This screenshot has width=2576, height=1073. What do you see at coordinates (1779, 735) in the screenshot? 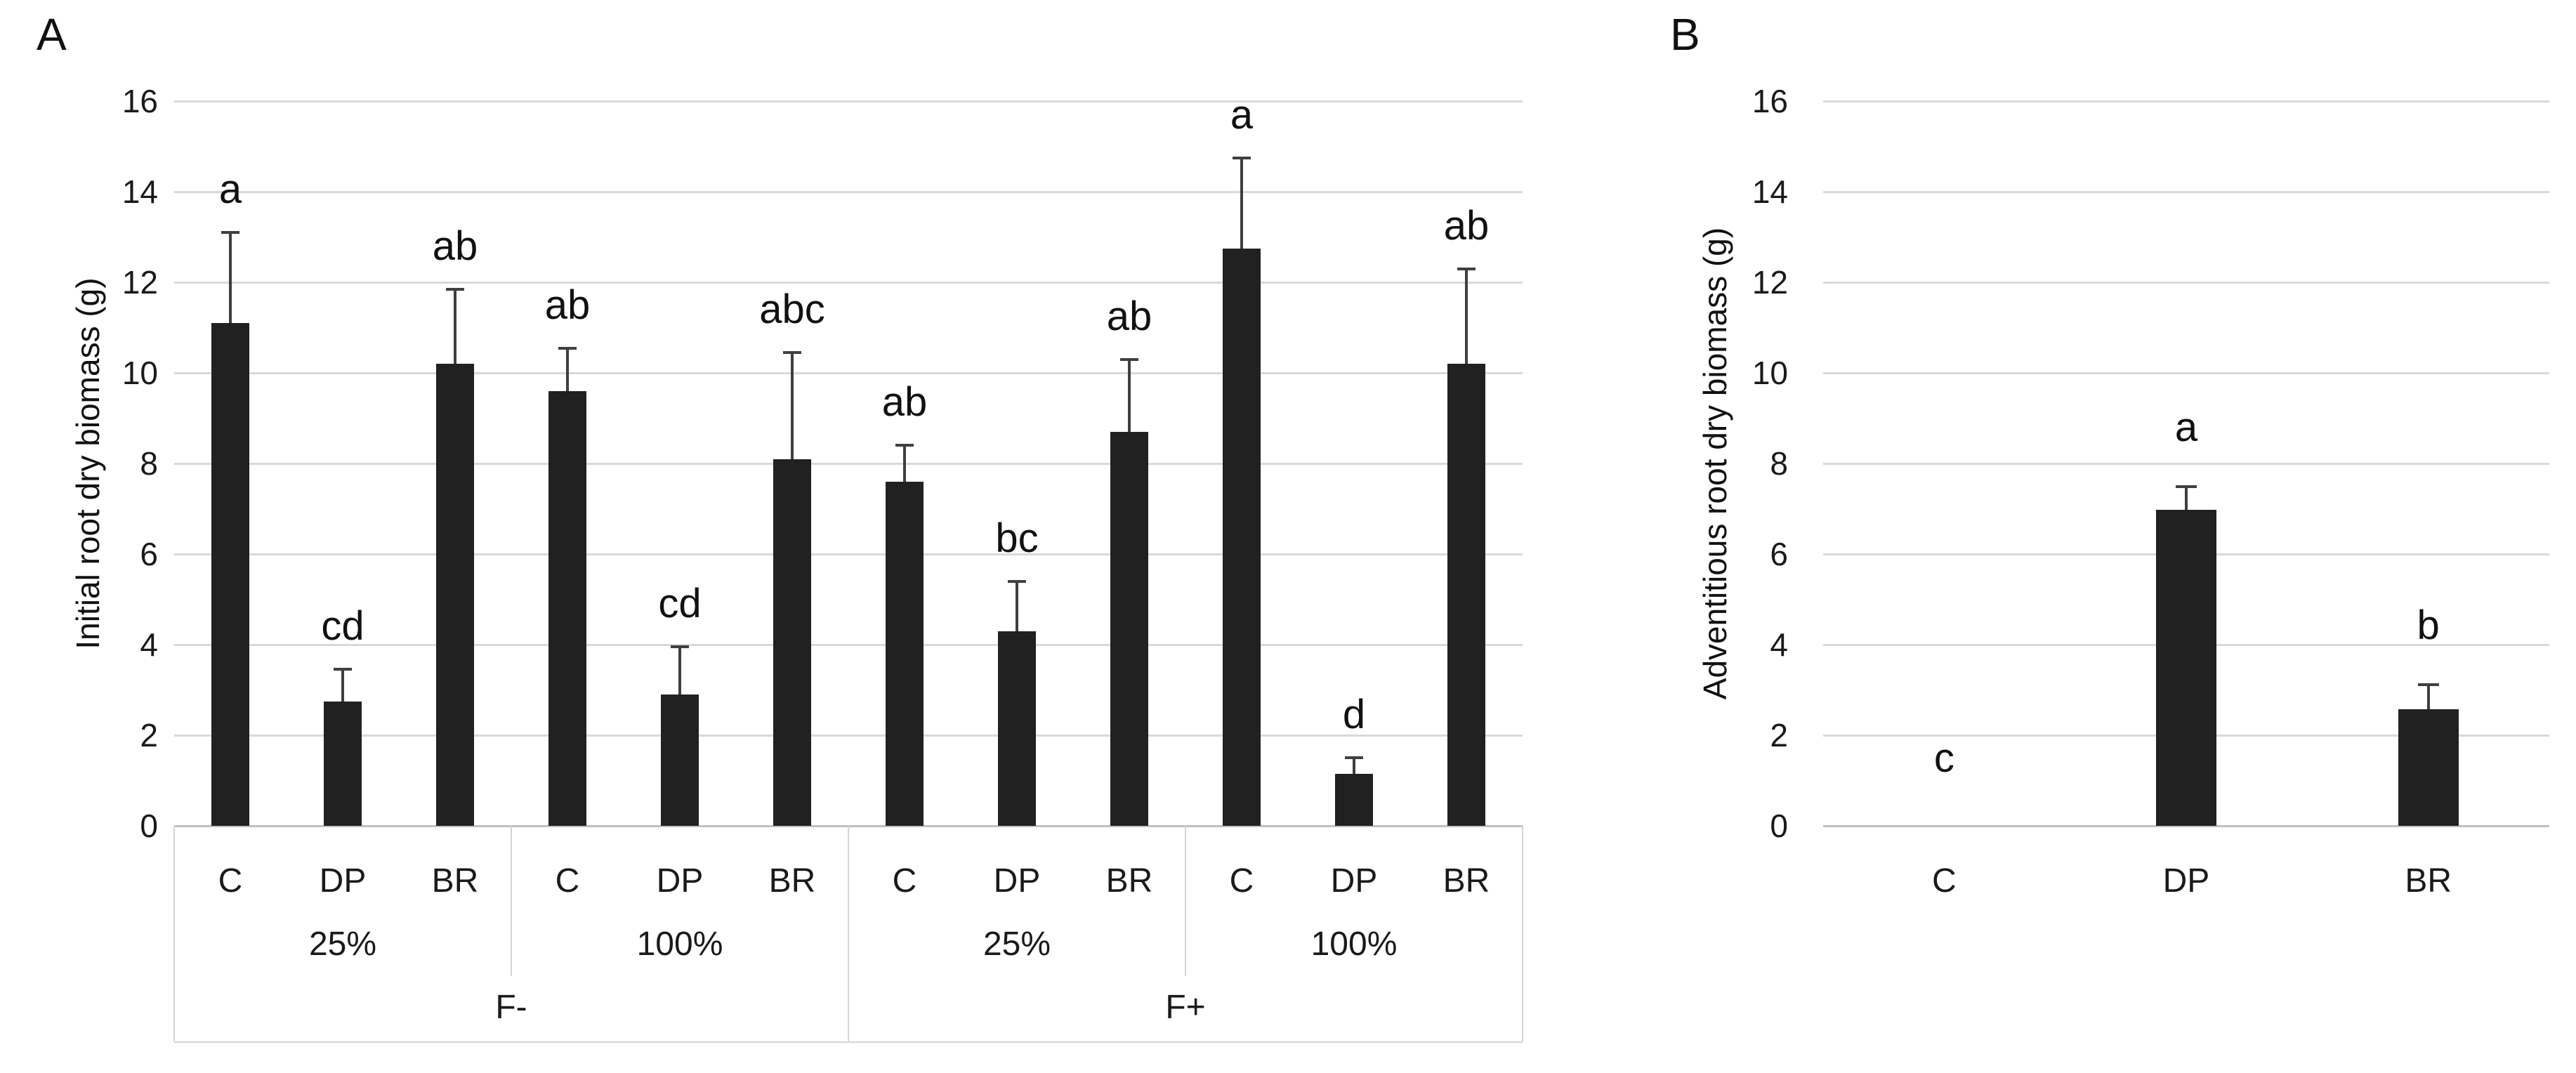
I see `y-tick-label-2: 2` at bounding box center [1779, 735].